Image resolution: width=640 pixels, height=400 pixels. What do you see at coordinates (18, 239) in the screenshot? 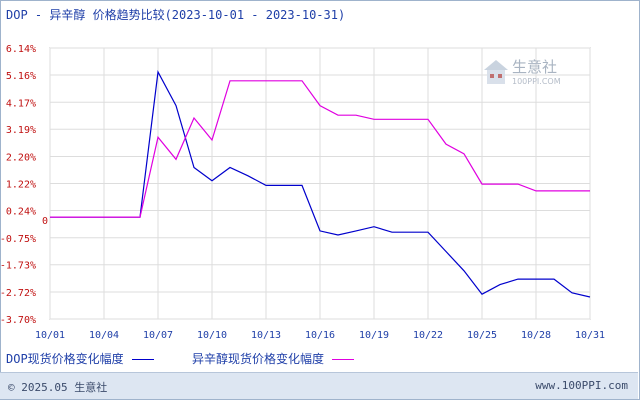
I see `y-tick-label: -0.75%` at bounding box center [18, 239].